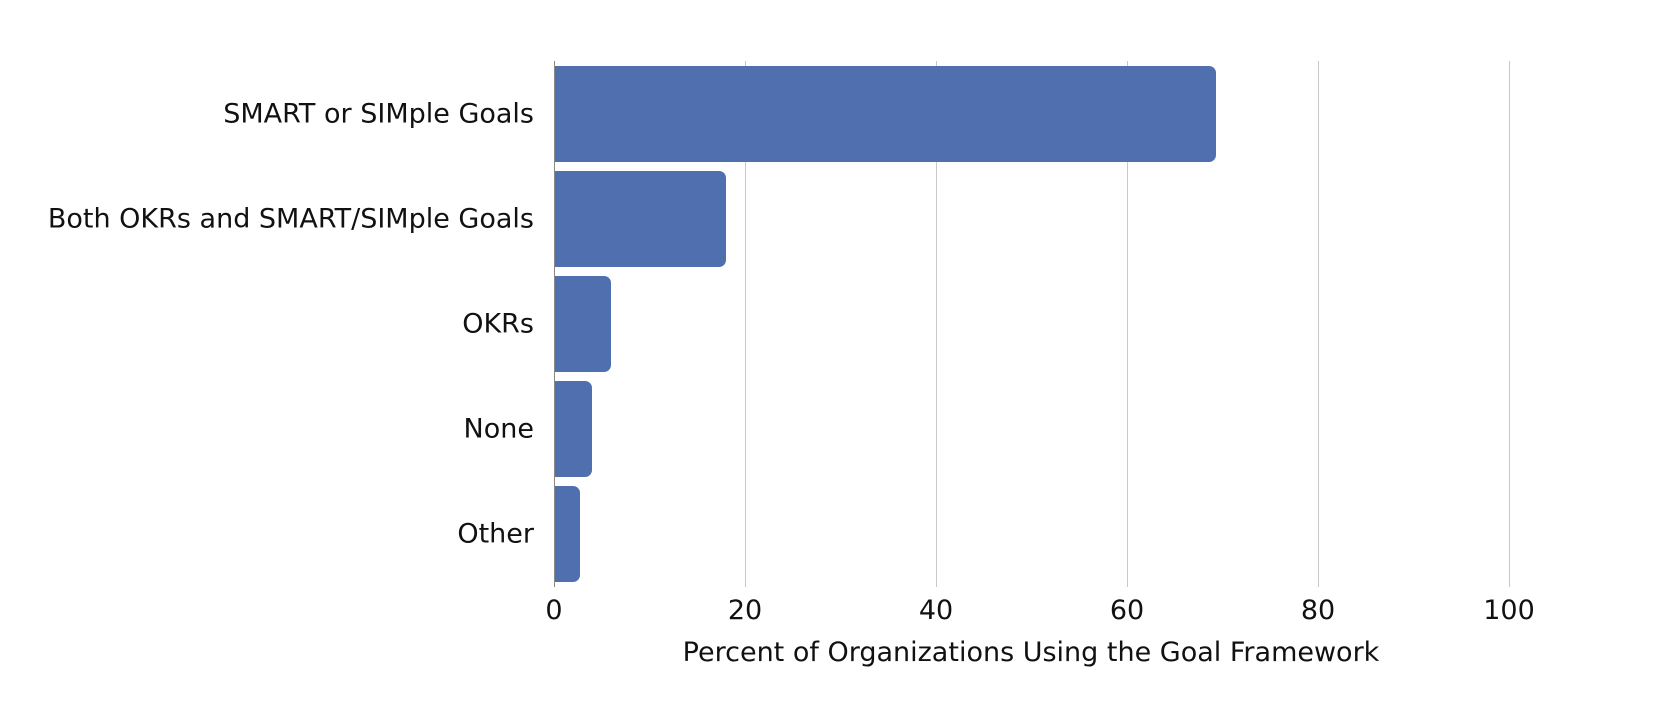 The height and width of the screenshot is (722, 1668). What do you see at coordinates (936, 610) in the screenshot?
I see `x-tick-label: 40` at bounding box center [936, 610].